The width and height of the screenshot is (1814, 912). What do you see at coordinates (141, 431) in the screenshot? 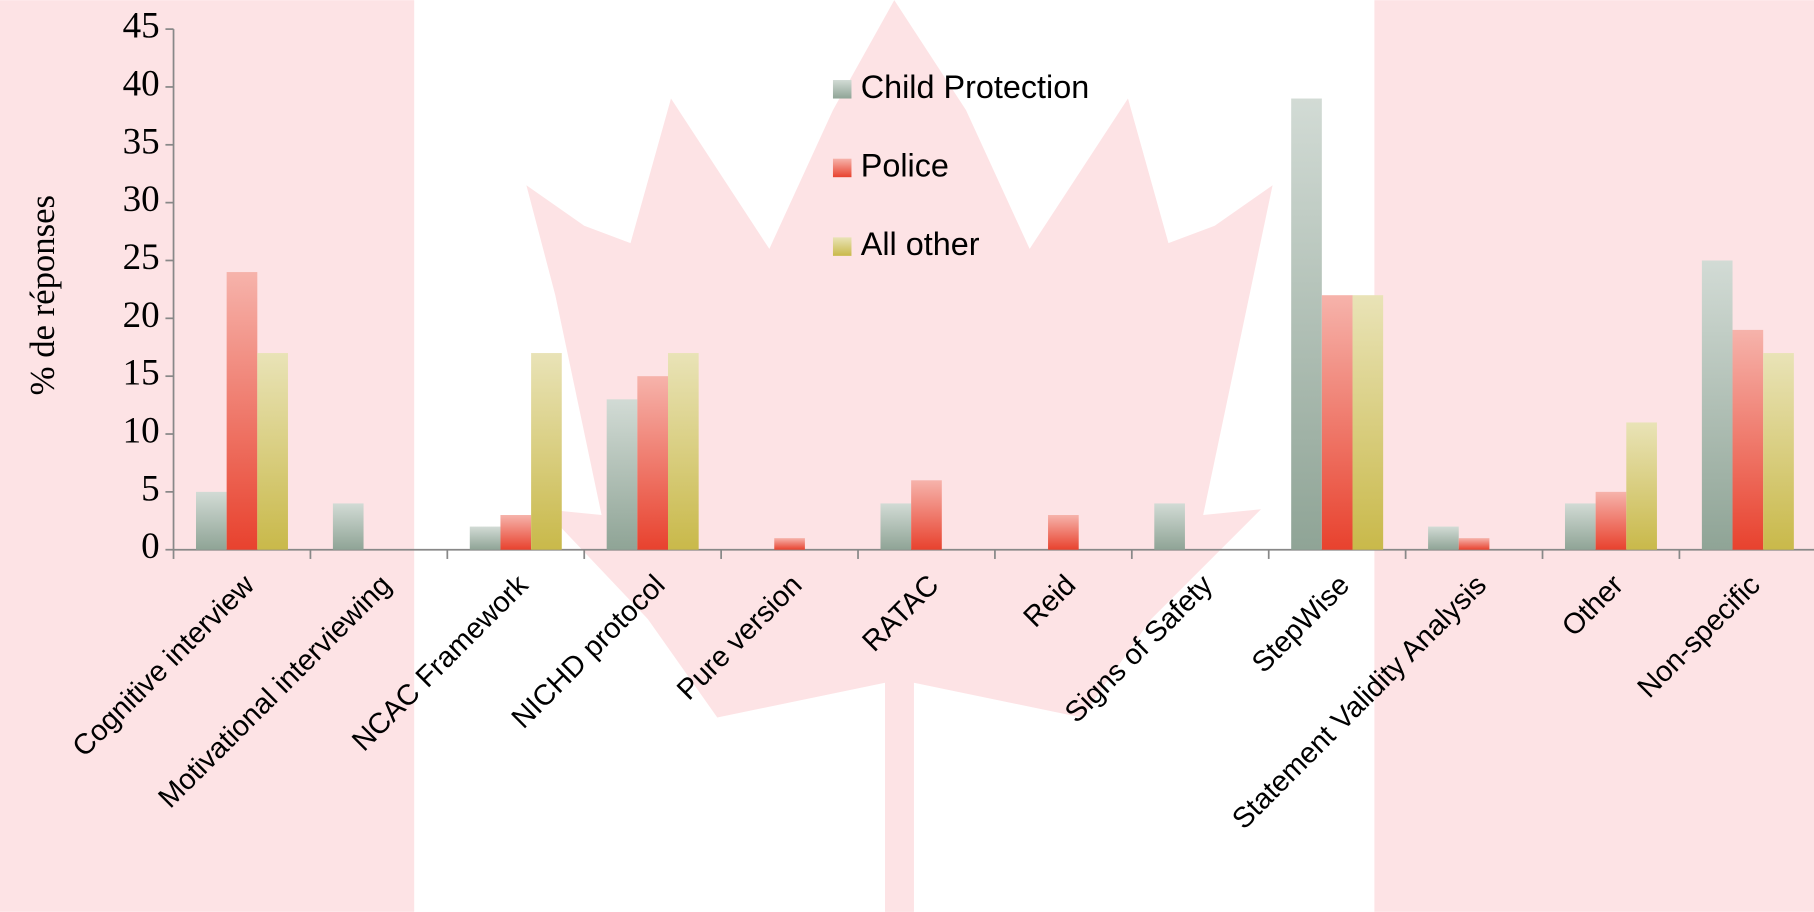
I see `y-tick-label: 10` at bounding box center [141, 431].